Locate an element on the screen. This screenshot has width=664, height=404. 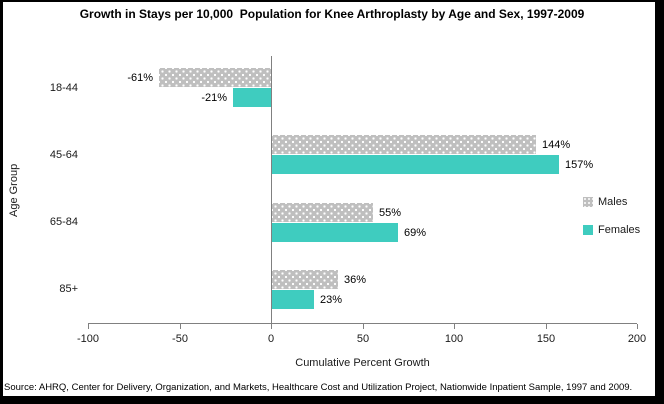
y-axis-label: Age Group is located at coordinates (14, 190).